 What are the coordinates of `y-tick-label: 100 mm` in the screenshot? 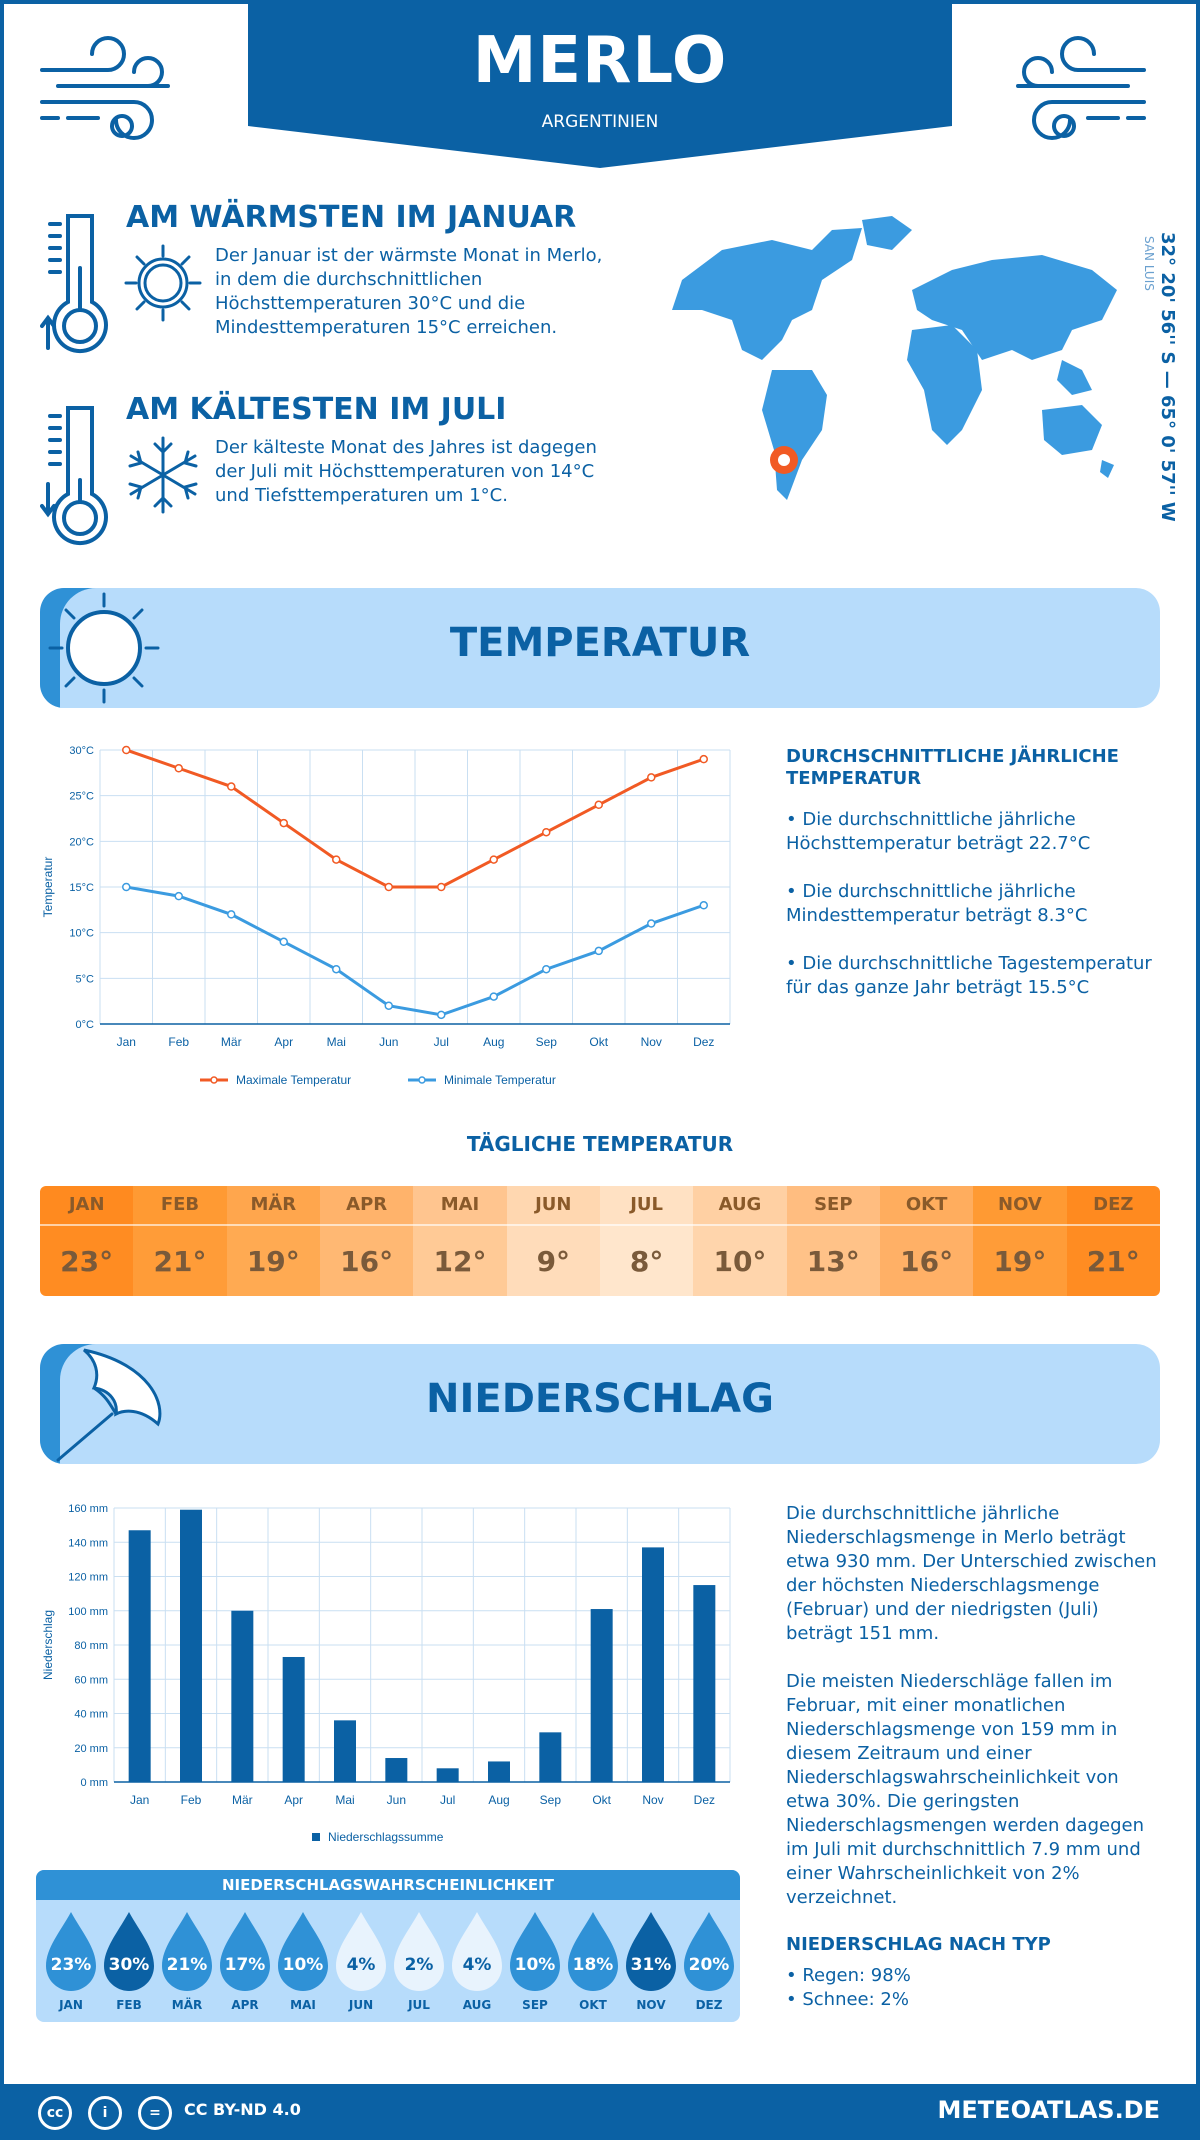 It's located at (88, 1612).